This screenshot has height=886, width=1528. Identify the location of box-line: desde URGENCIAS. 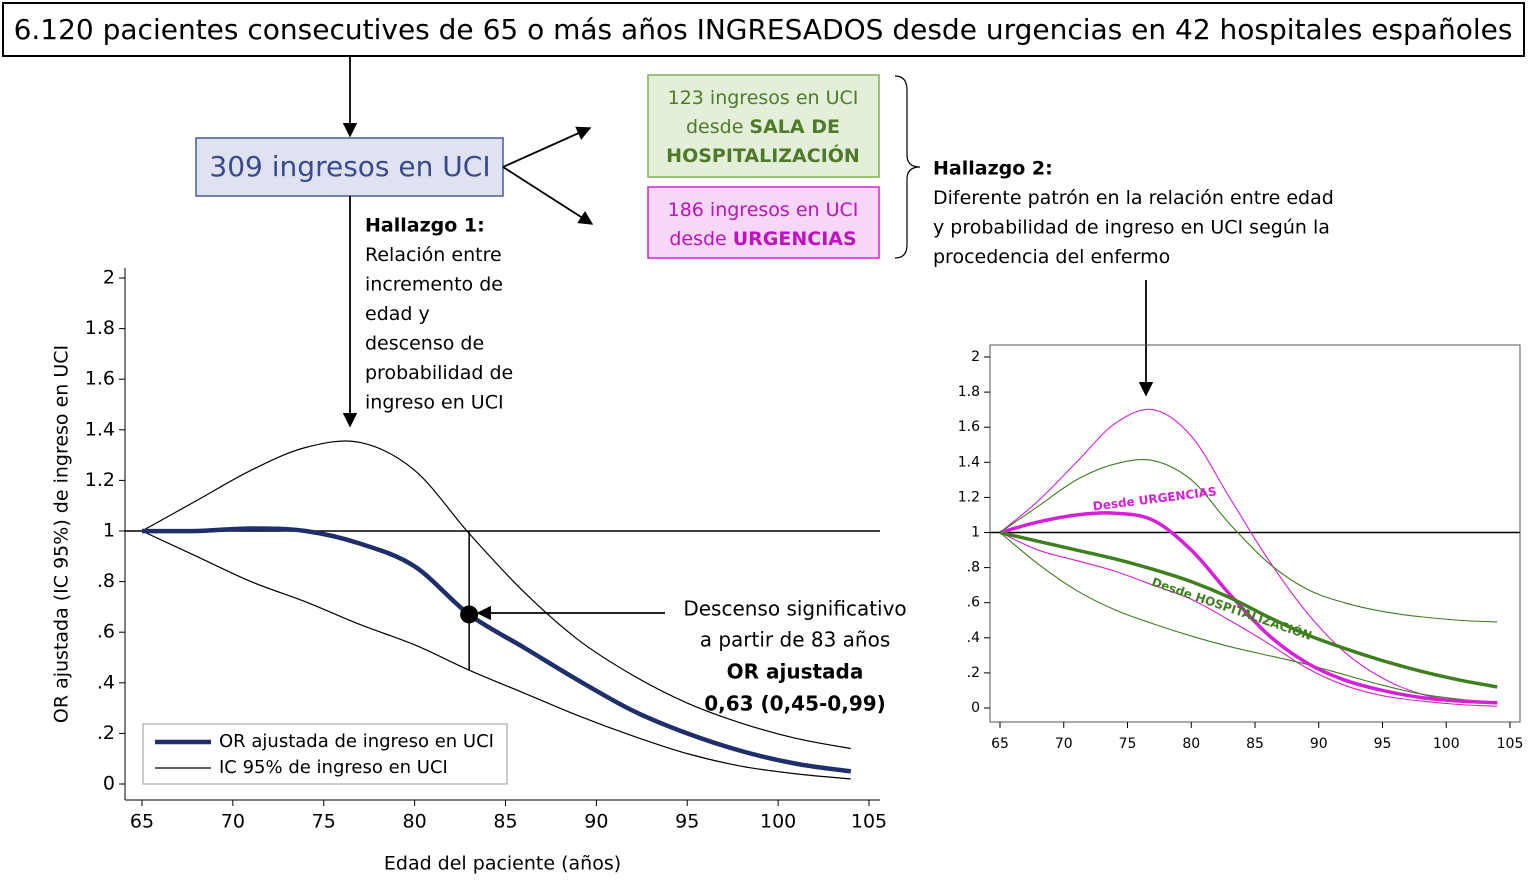
(762, 239).